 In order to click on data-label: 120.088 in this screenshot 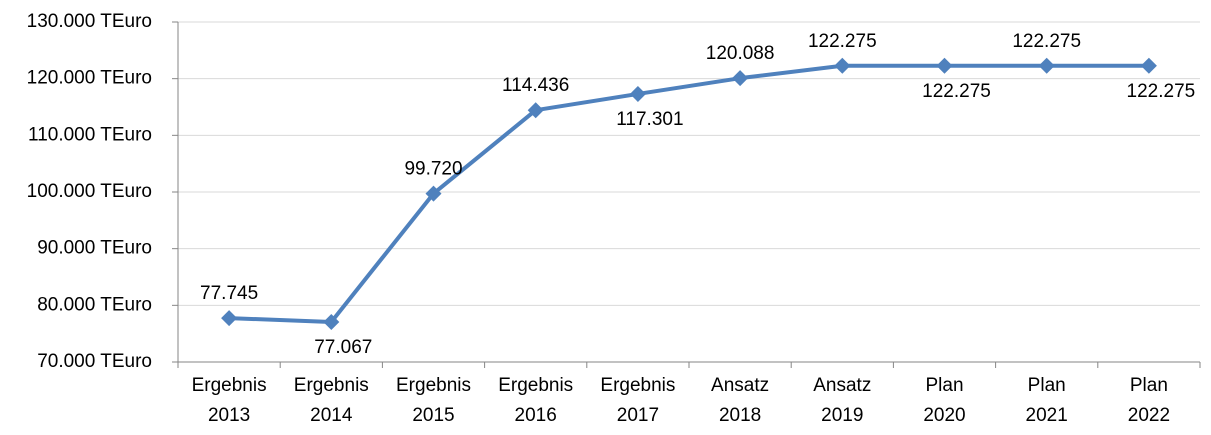, I will do `click(740, 53)`.